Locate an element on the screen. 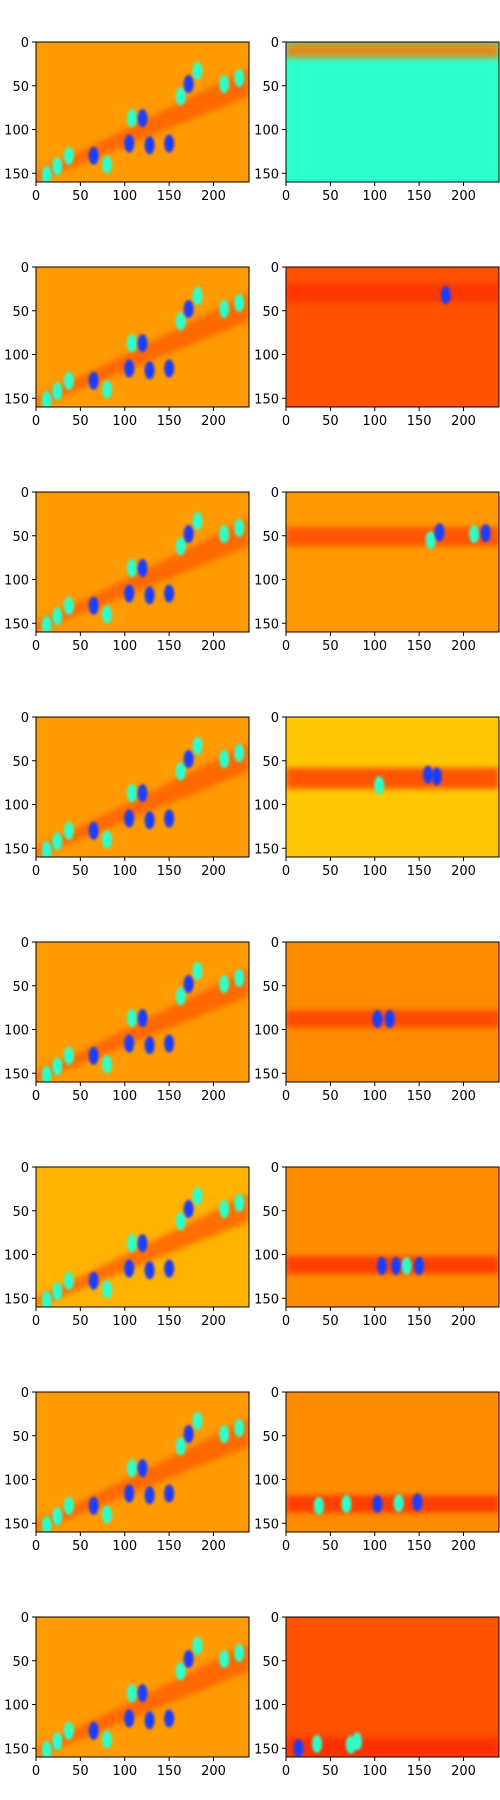  panel-r4-right: 0 50 100 150 200 0 50 100 150 is located at coordinates (377, 795).